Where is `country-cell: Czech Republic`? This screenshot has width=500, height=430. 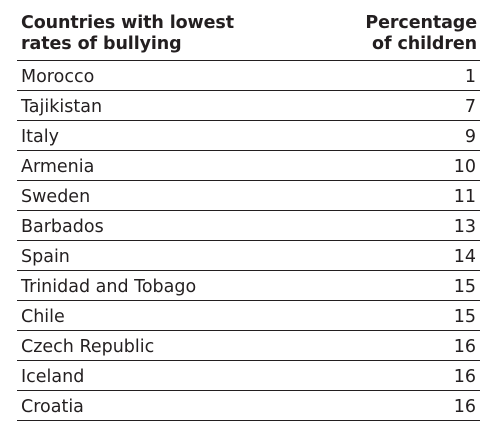
country-cell: Czech Republic is located at coordinates (88, 346).